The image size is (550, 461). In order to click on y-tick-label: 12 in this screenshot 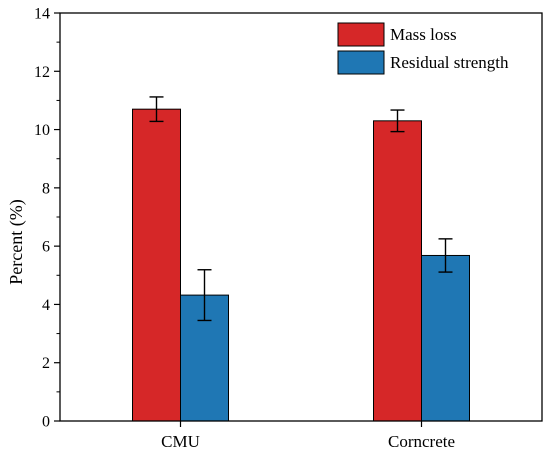, I will do `click(42, 72)`.